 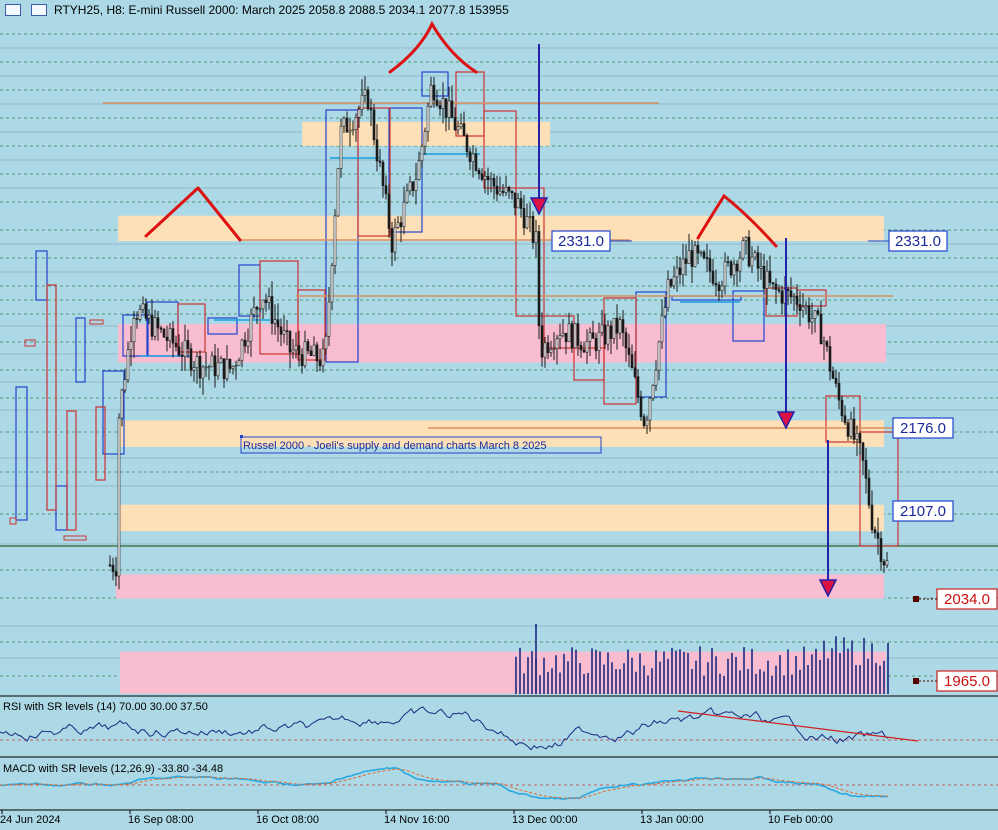 I want to click on price-label-2176-box, so click(x=923, y=428).